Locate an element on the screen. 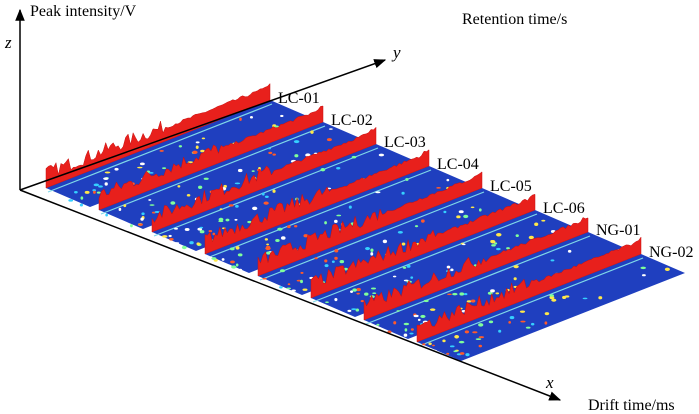 The height and width of the screenshot is (414, 699). x-axis-label: Drift time/ms is located at coordinates (631, 405).